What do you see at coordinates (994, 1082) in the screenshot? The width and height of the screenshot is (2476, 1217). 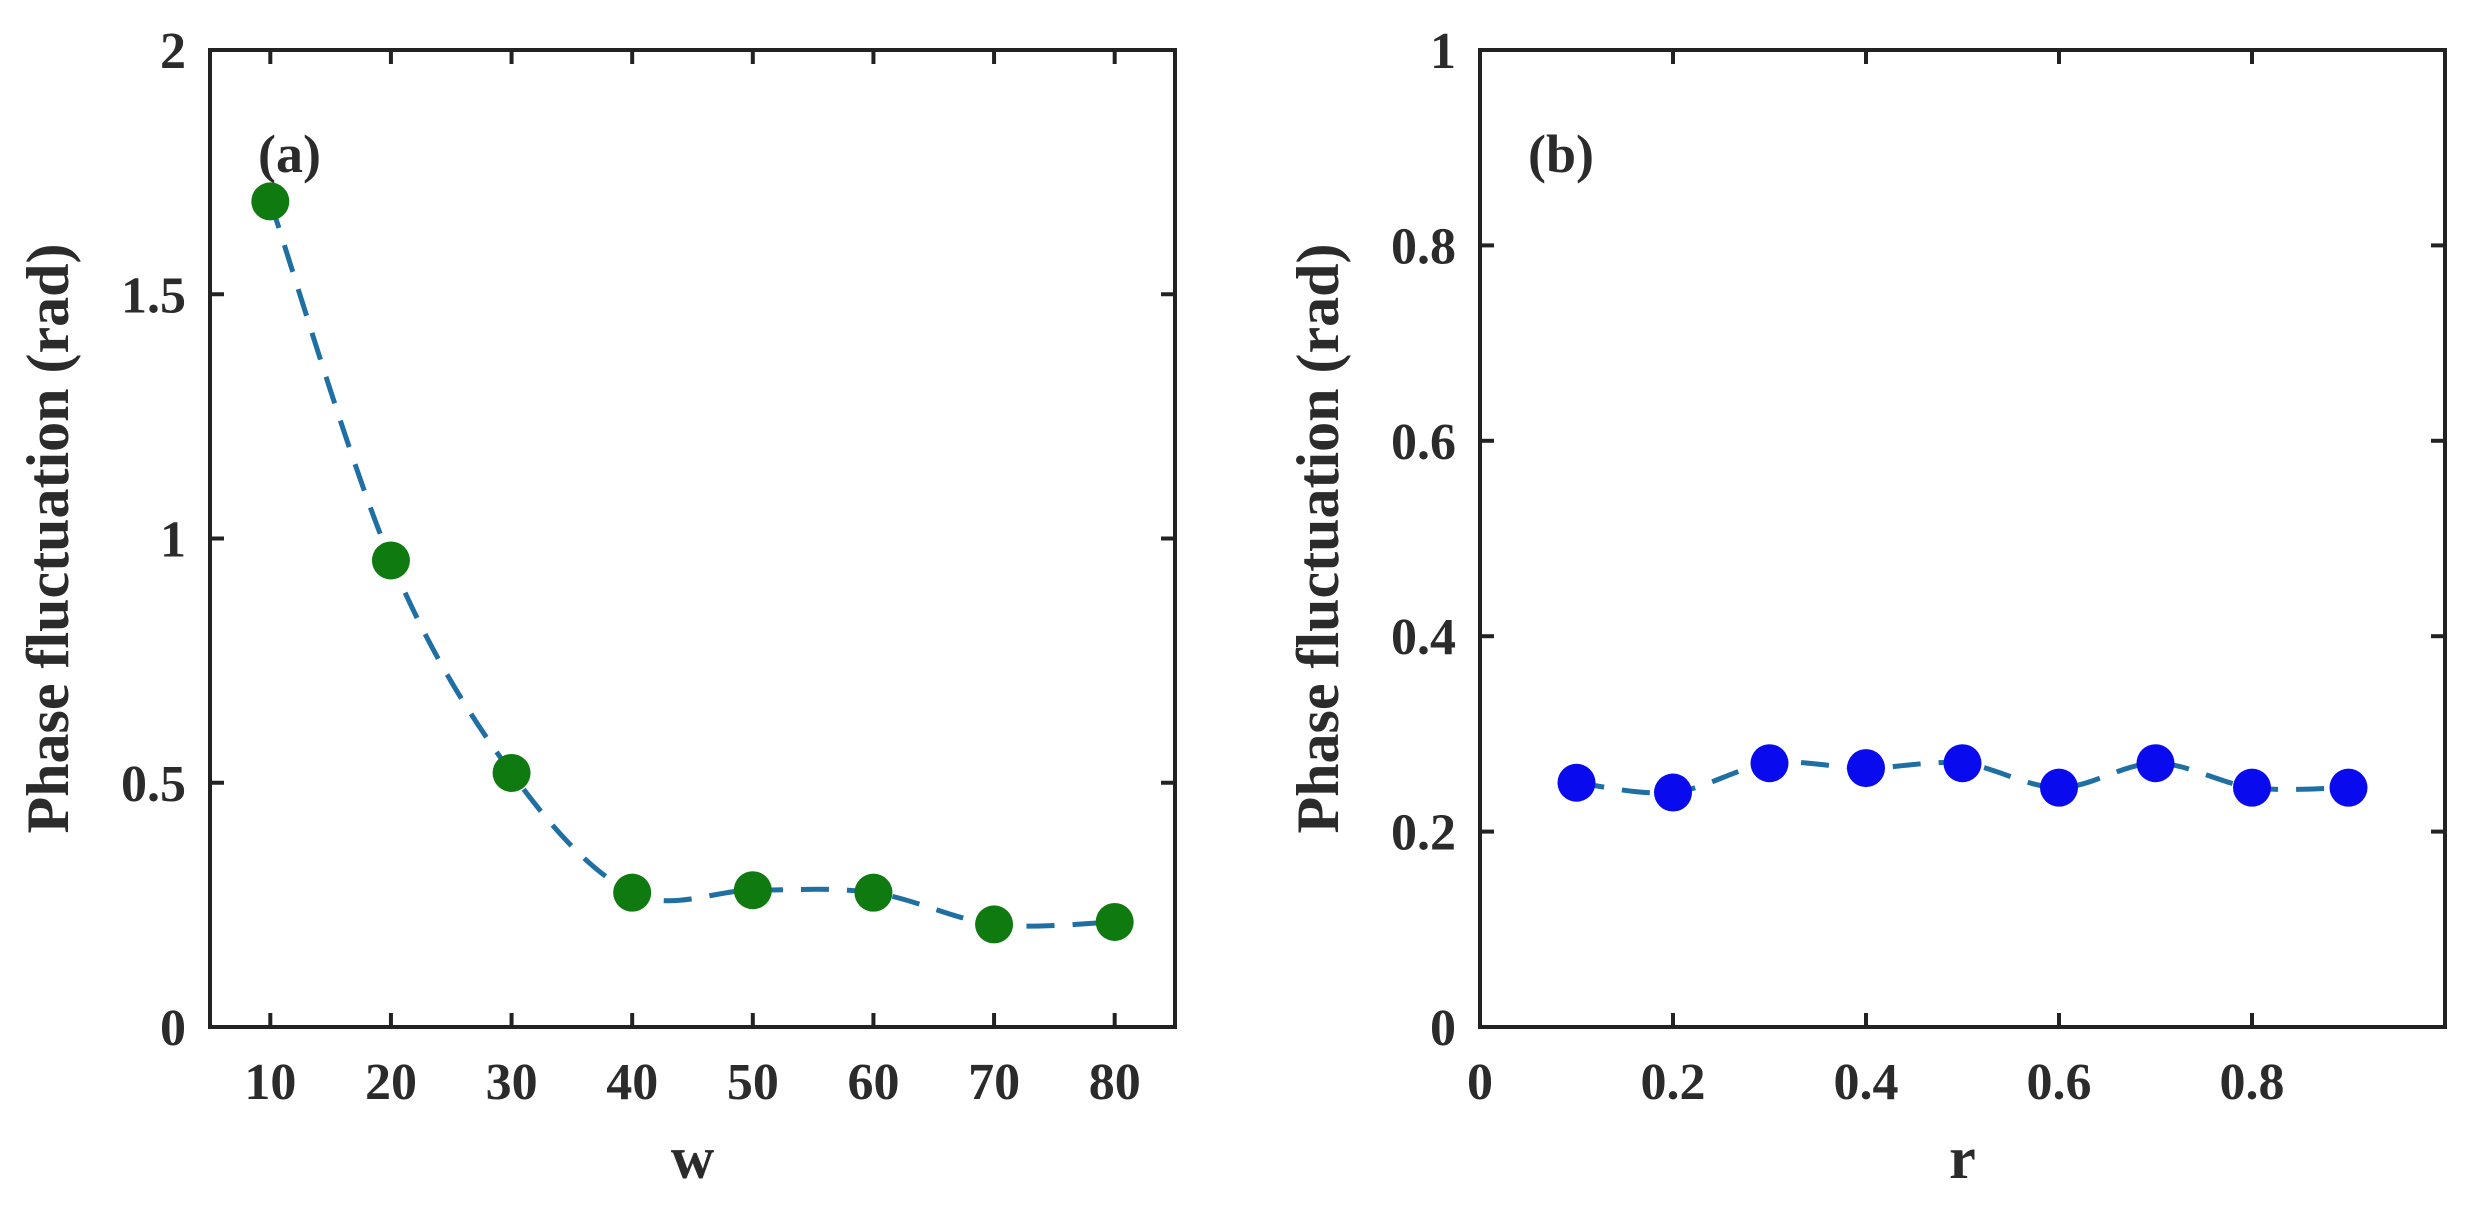 I see `x-tick-label: 70` at bounding box center [994, 1082].